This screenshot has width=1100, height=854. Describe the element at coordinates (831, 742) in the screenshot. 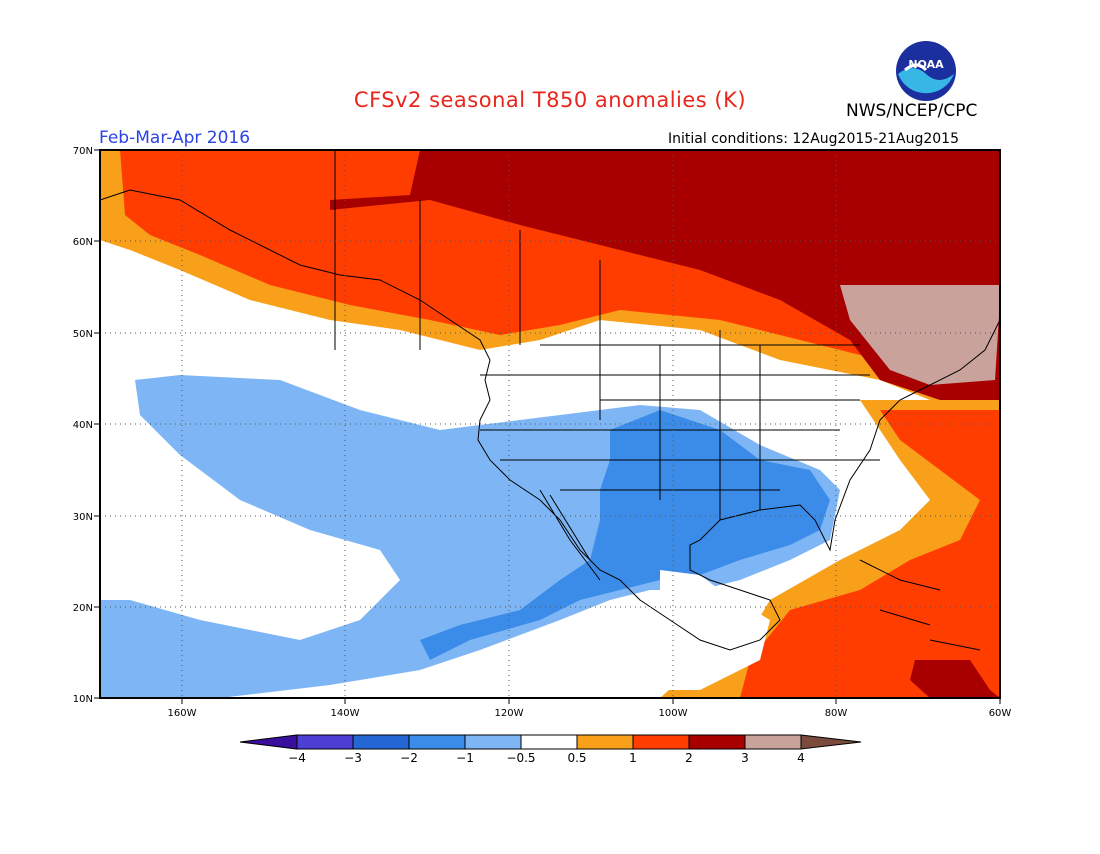

I see `legend-arrow-high` at that location.